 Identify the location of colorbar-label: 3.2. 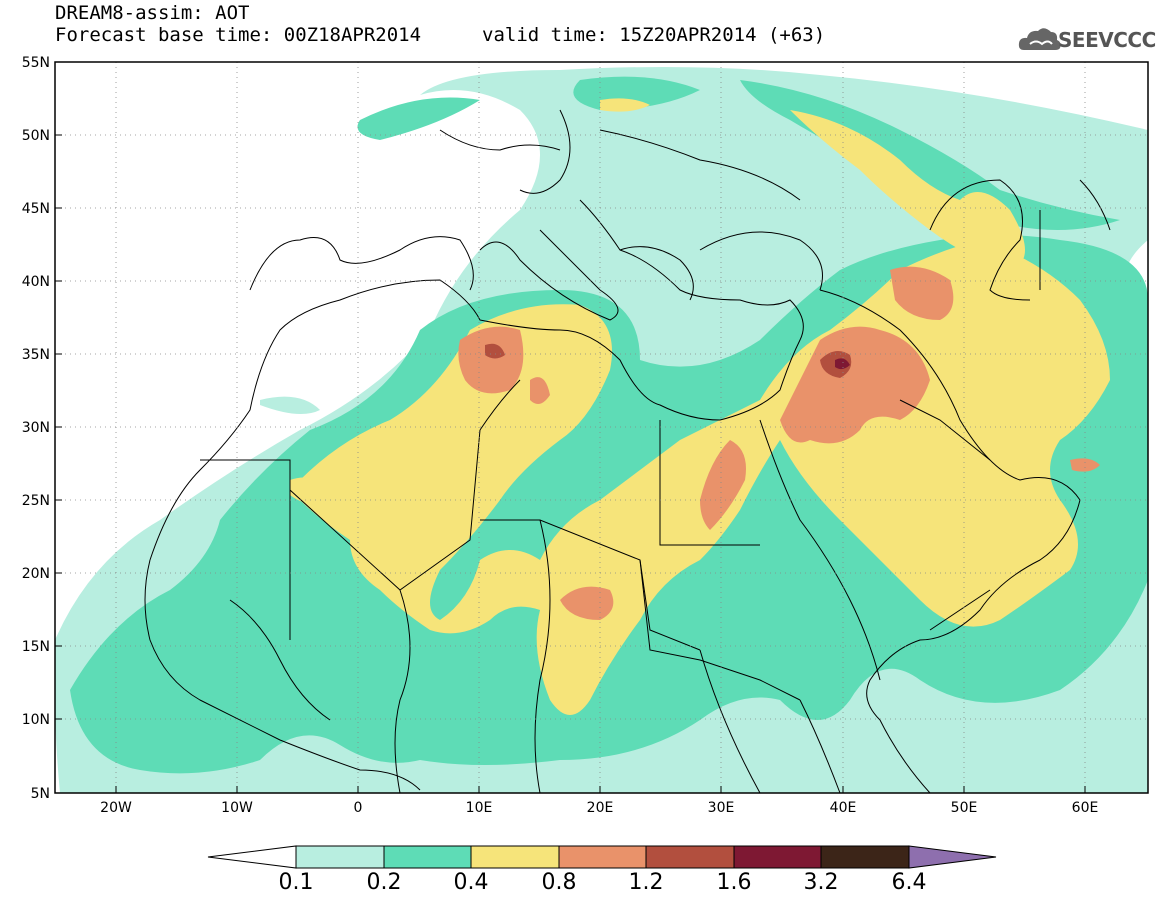
(821, 882).